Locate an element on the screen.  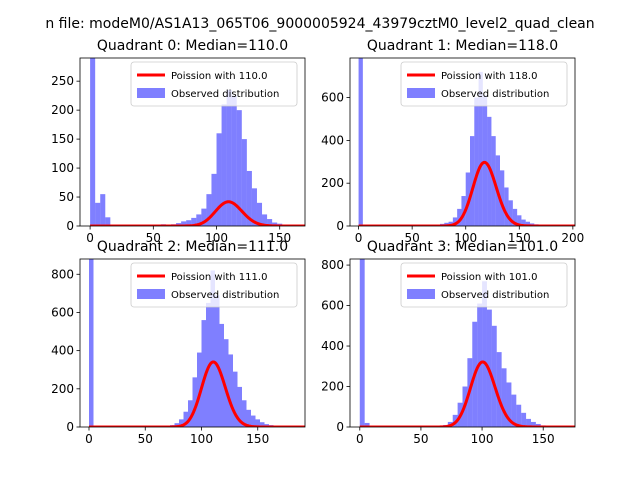
y-tick-label: 50 is located at coordinates (66, 197).